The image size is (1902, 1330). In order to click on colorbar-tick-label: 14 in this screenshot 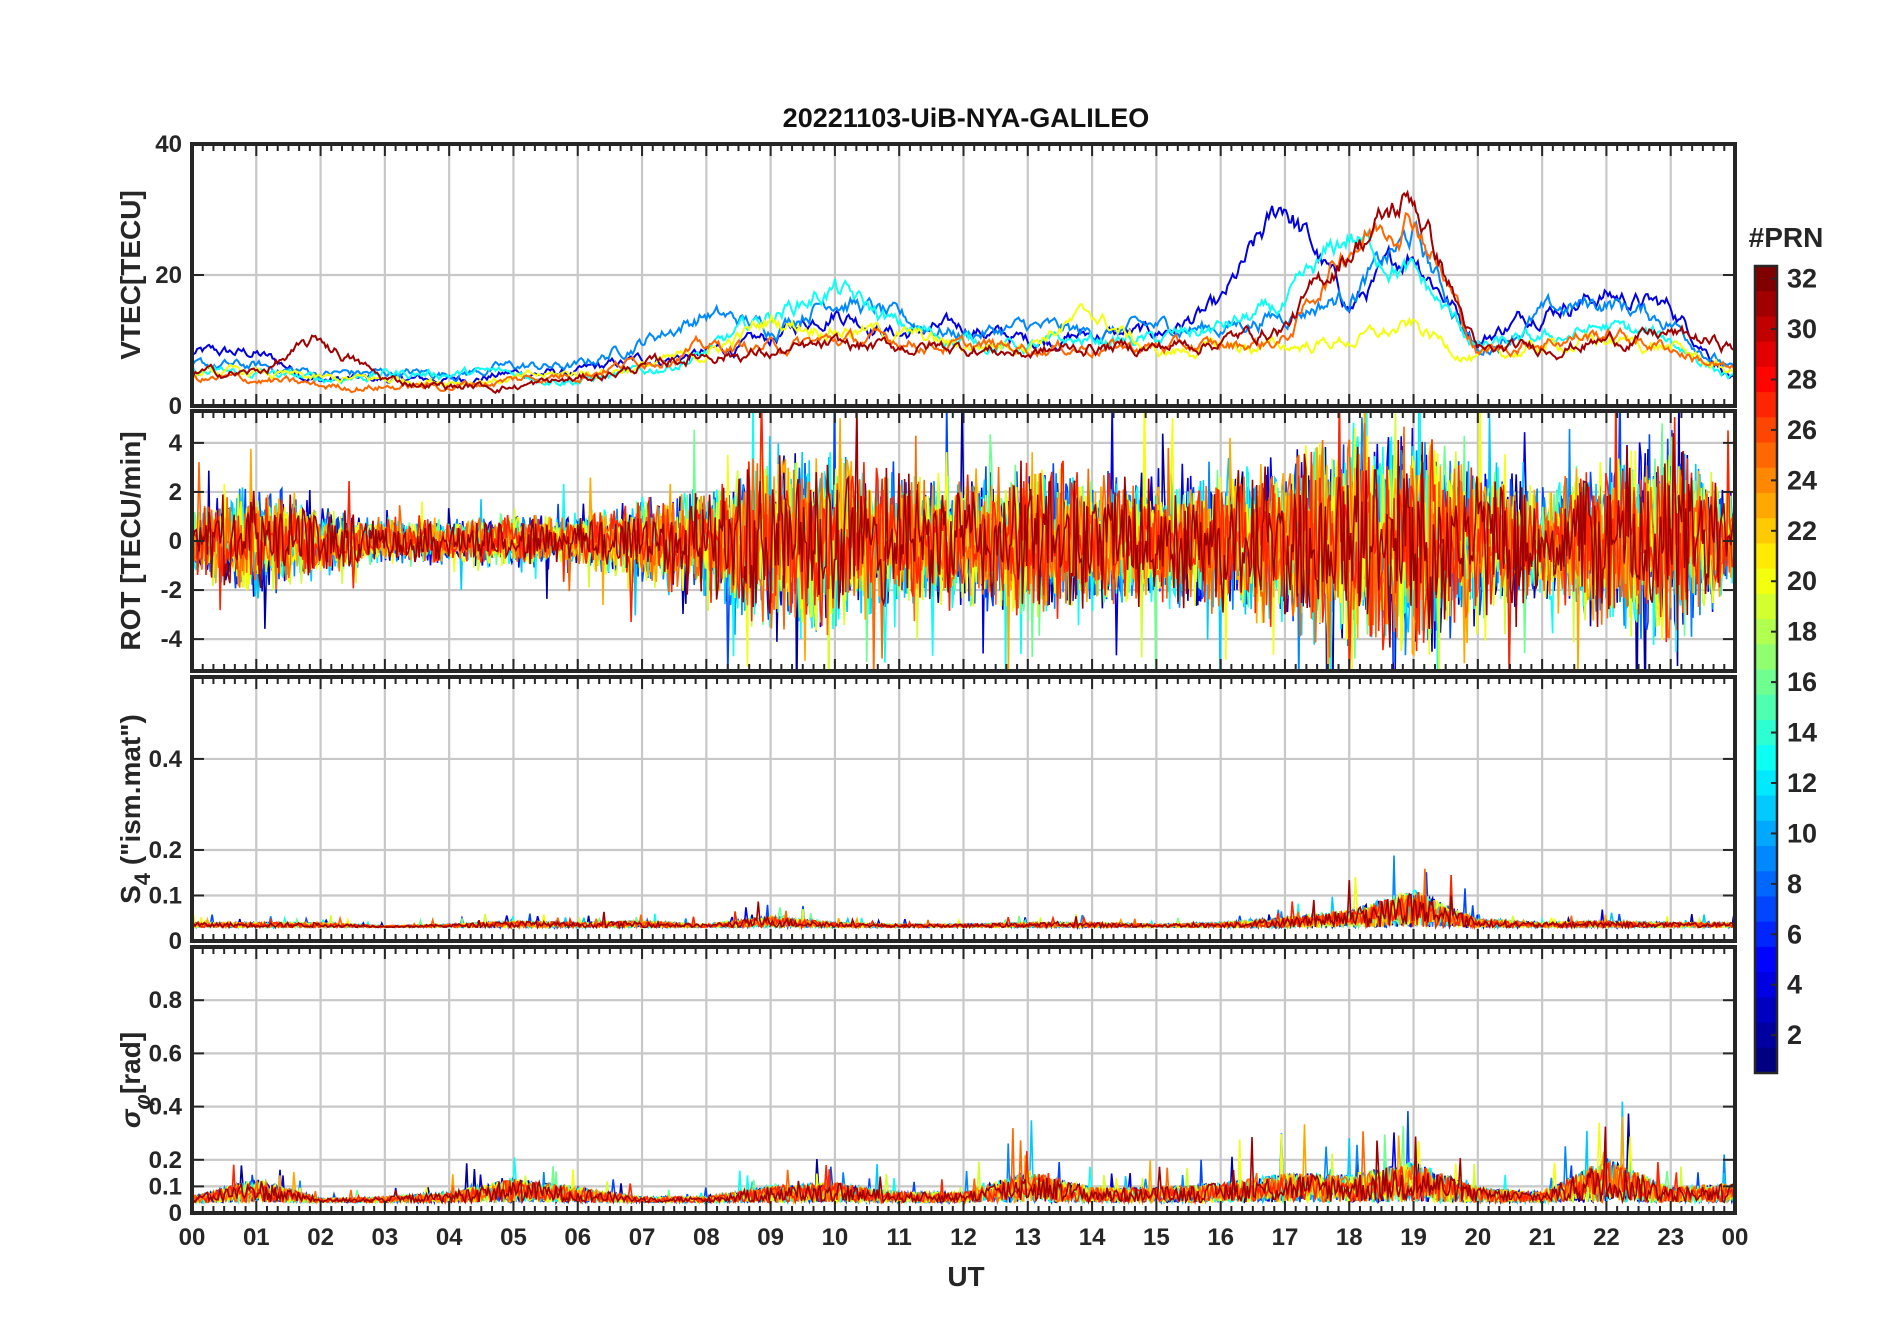, I will do `click(1802, 733)`.